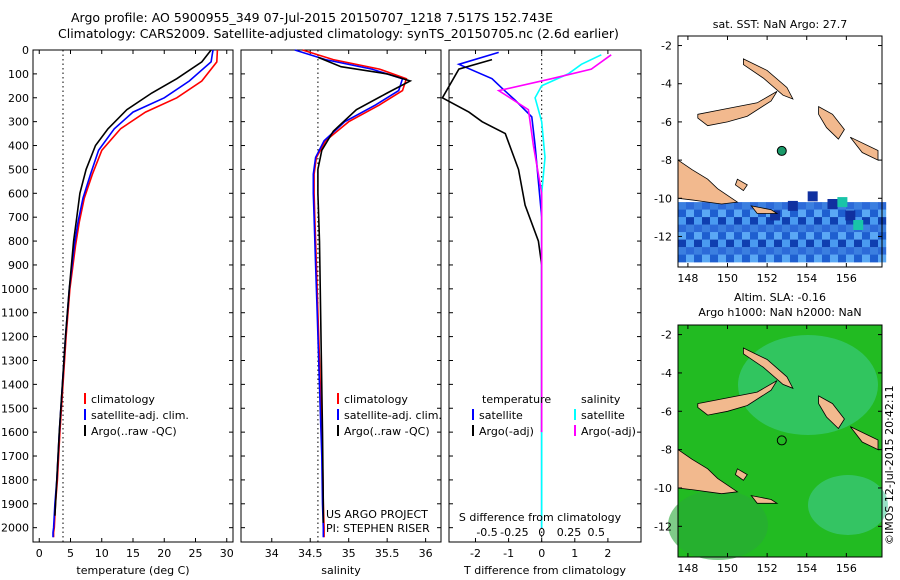 The height and width of the screenshot is (580, 900). I want to click on legend-label: Argo(-adj), so click(506, 431).